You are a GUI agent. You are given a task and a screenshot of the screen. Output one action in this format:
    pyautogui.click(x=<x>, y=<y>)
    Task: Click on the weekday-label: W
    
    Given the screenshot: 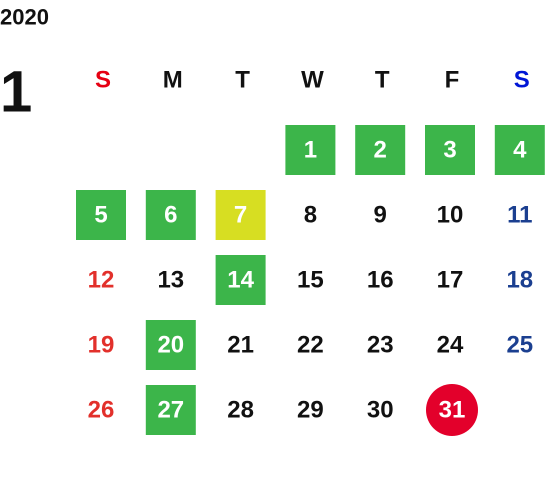 What is the action you would take?
    pyautogui.click(x=312, y=80)
    